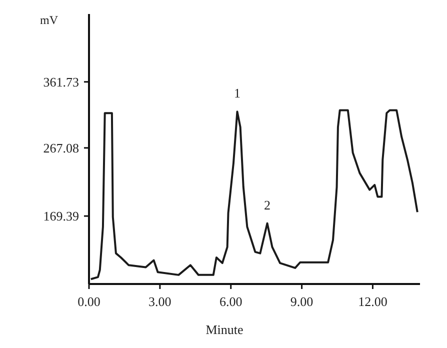 This screenshot has width=447, height=348. What do you see at coordinates (230, 301) in the screenshot?
I see `x-tick-label: 6.00` at bounding box center [230, 301].